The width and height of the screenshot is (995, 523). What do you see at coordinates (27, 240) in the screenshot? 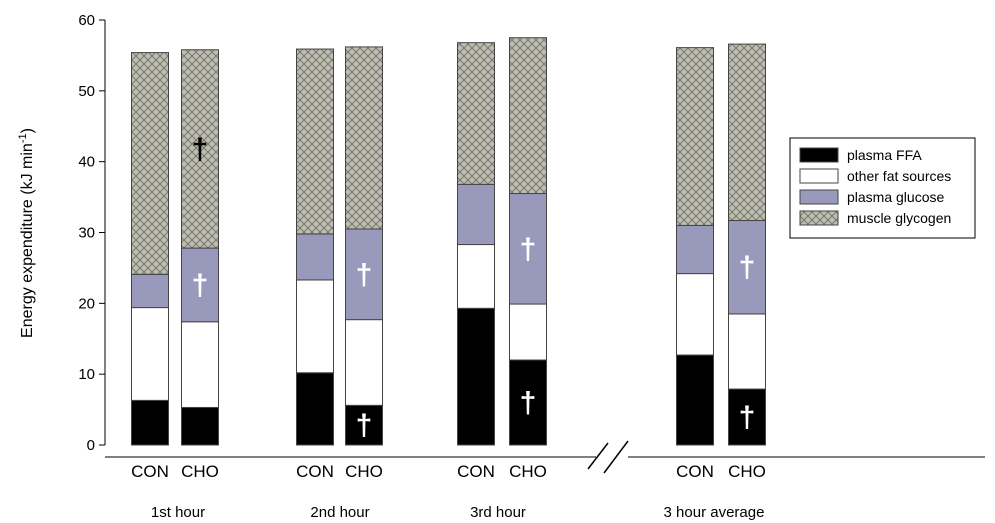
I see `y-axis-label-main: Energy expenditure (kJ min` at bounding box center [27, 240].